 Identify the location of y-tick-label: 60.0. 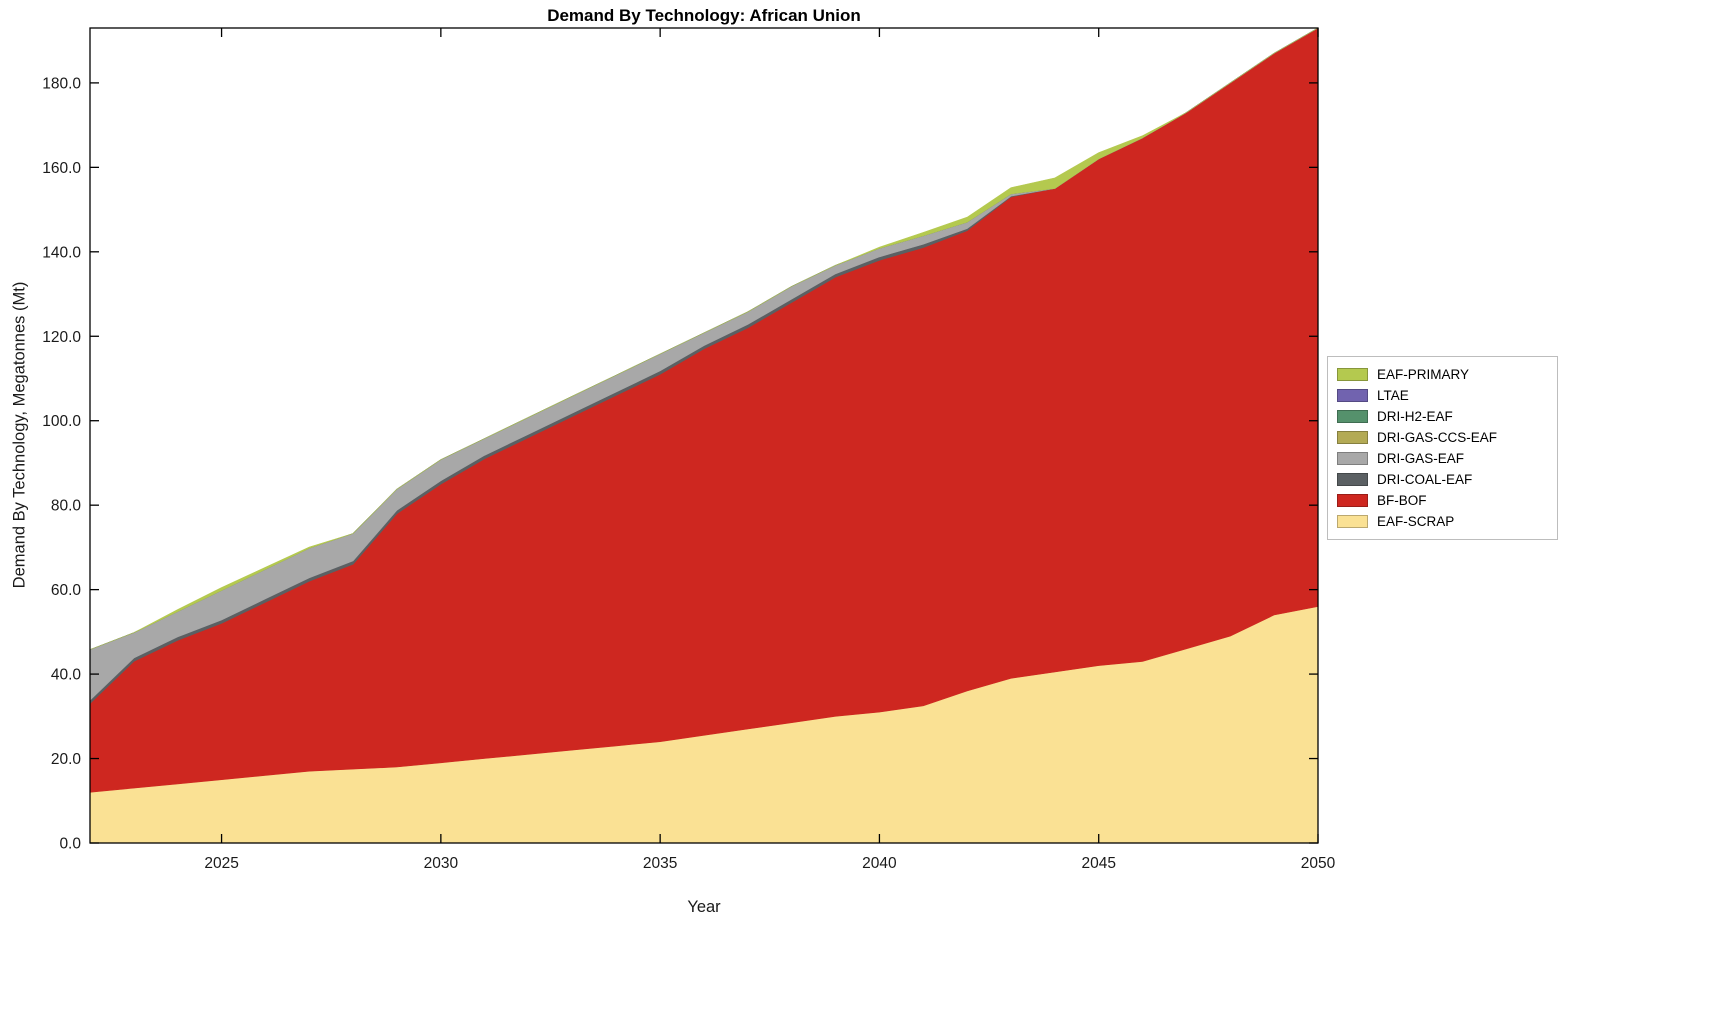
(66, 590).